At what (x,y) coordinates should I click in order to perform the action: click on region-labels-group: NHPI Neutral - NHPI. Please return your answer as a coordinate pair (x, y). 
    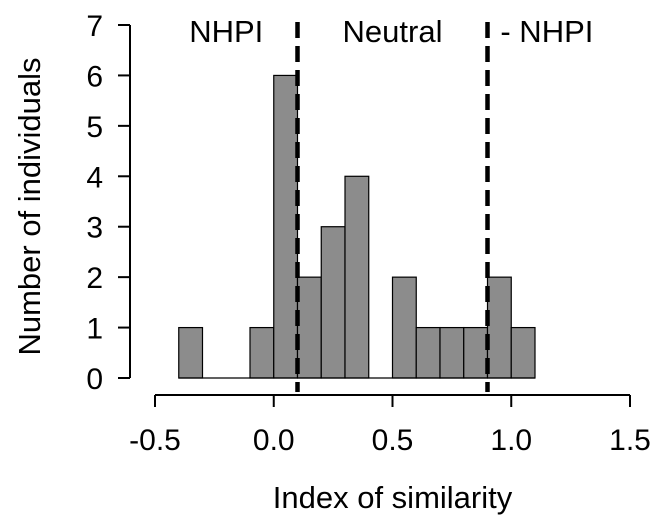
    Looking at the image, I should click on (391, 31).